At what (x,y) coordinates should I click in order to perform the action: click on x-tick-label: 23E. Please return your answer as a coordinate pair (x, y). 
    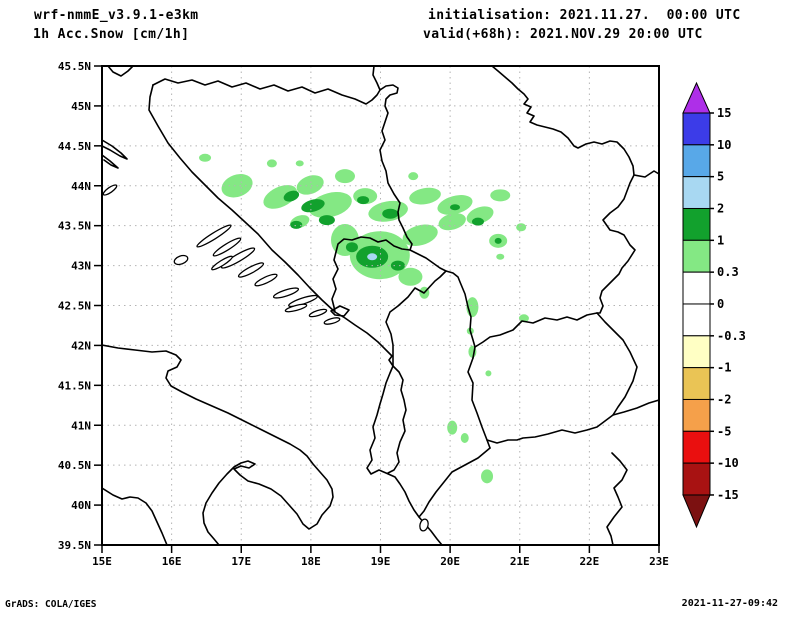
    Looking at the image, I should click on (659, 561).